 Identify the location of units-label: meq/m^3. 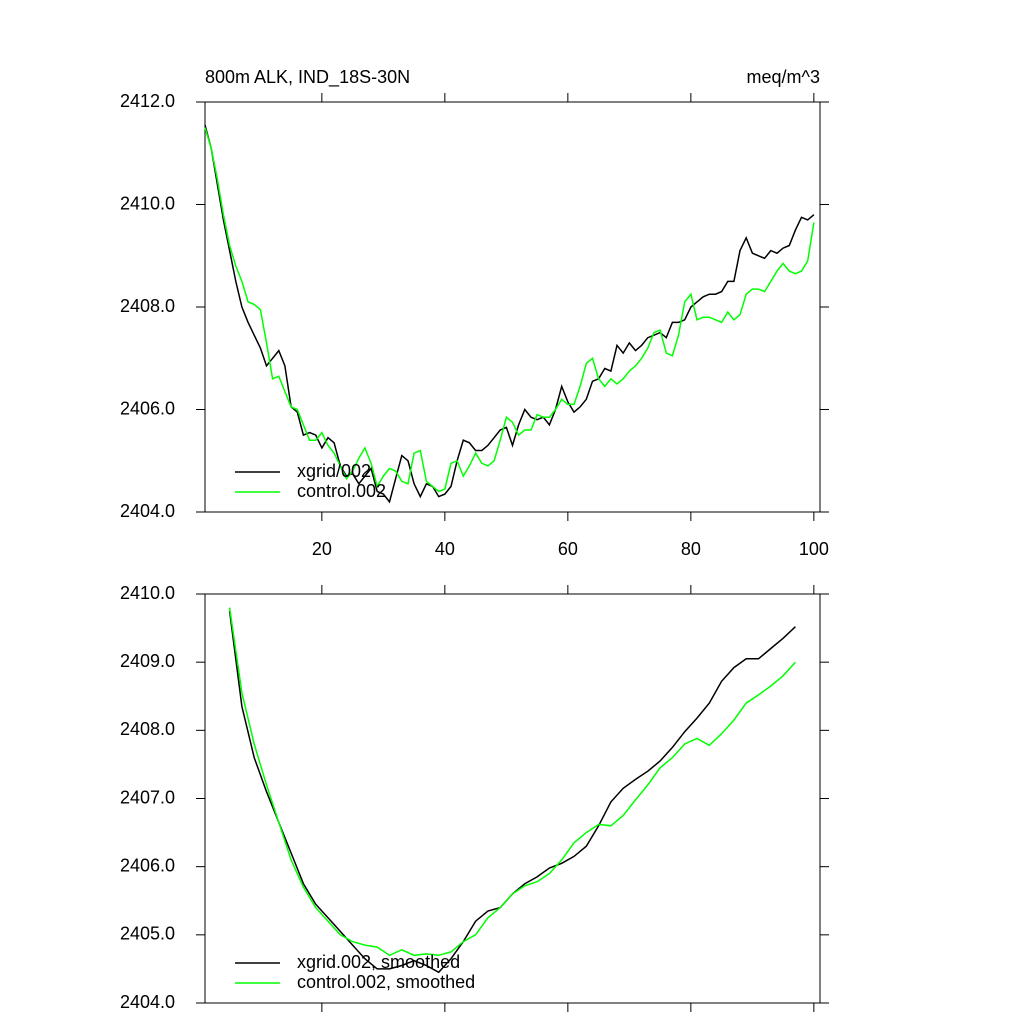
(783, 77).